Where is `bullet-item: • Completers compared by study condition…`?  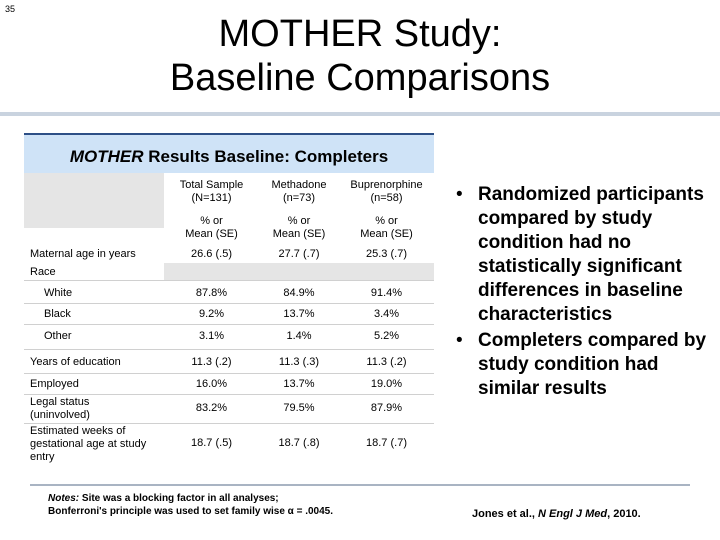
bullet-item: • Completers compared by study condition… is located at coordinates (587, 365).